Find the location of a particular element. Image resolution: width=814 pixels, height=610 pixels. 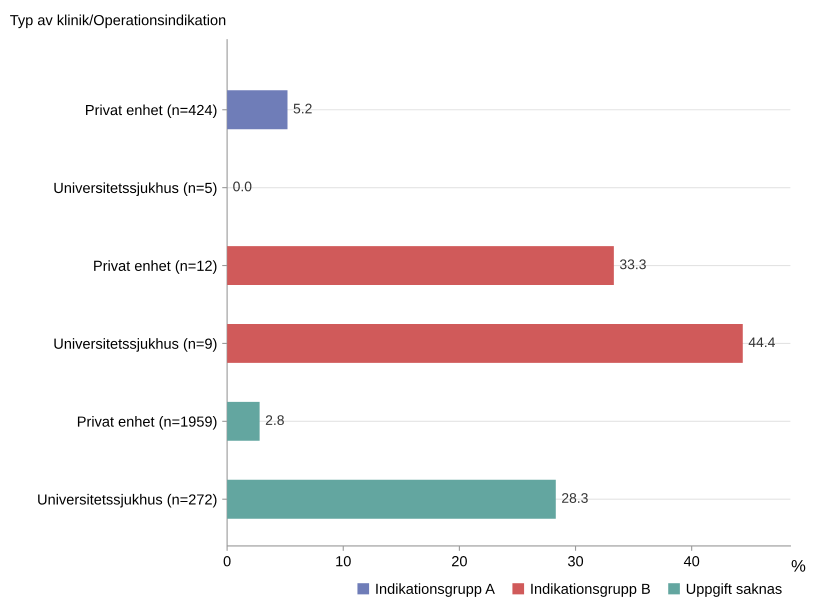

x-axis-title: % is located at coordinates (799, 566).